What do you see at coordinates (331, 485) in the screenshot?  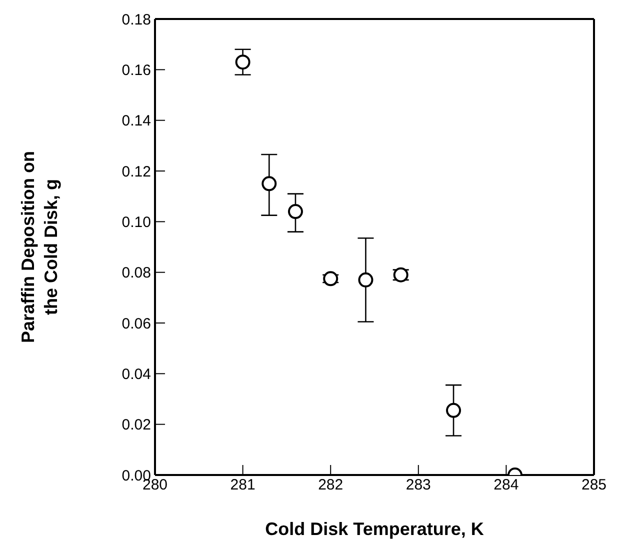 I see `x-tick-label: 282` at bounding box center [331, 485].